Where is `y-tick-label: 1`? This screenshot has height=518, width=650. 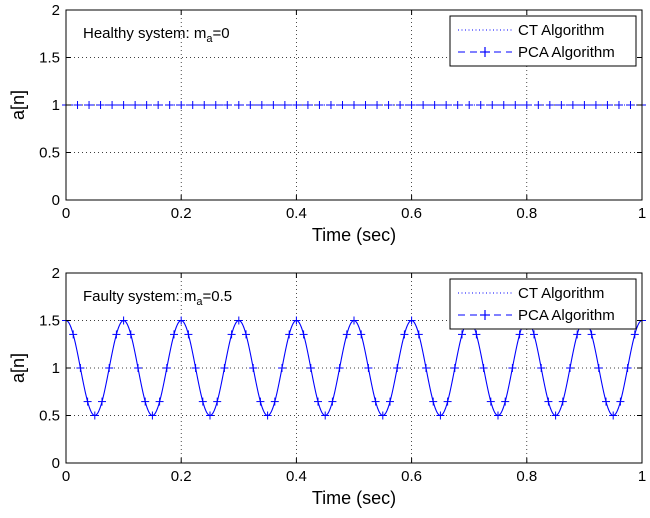
y-tick-label: 1 is located at coordinates (56, 105).